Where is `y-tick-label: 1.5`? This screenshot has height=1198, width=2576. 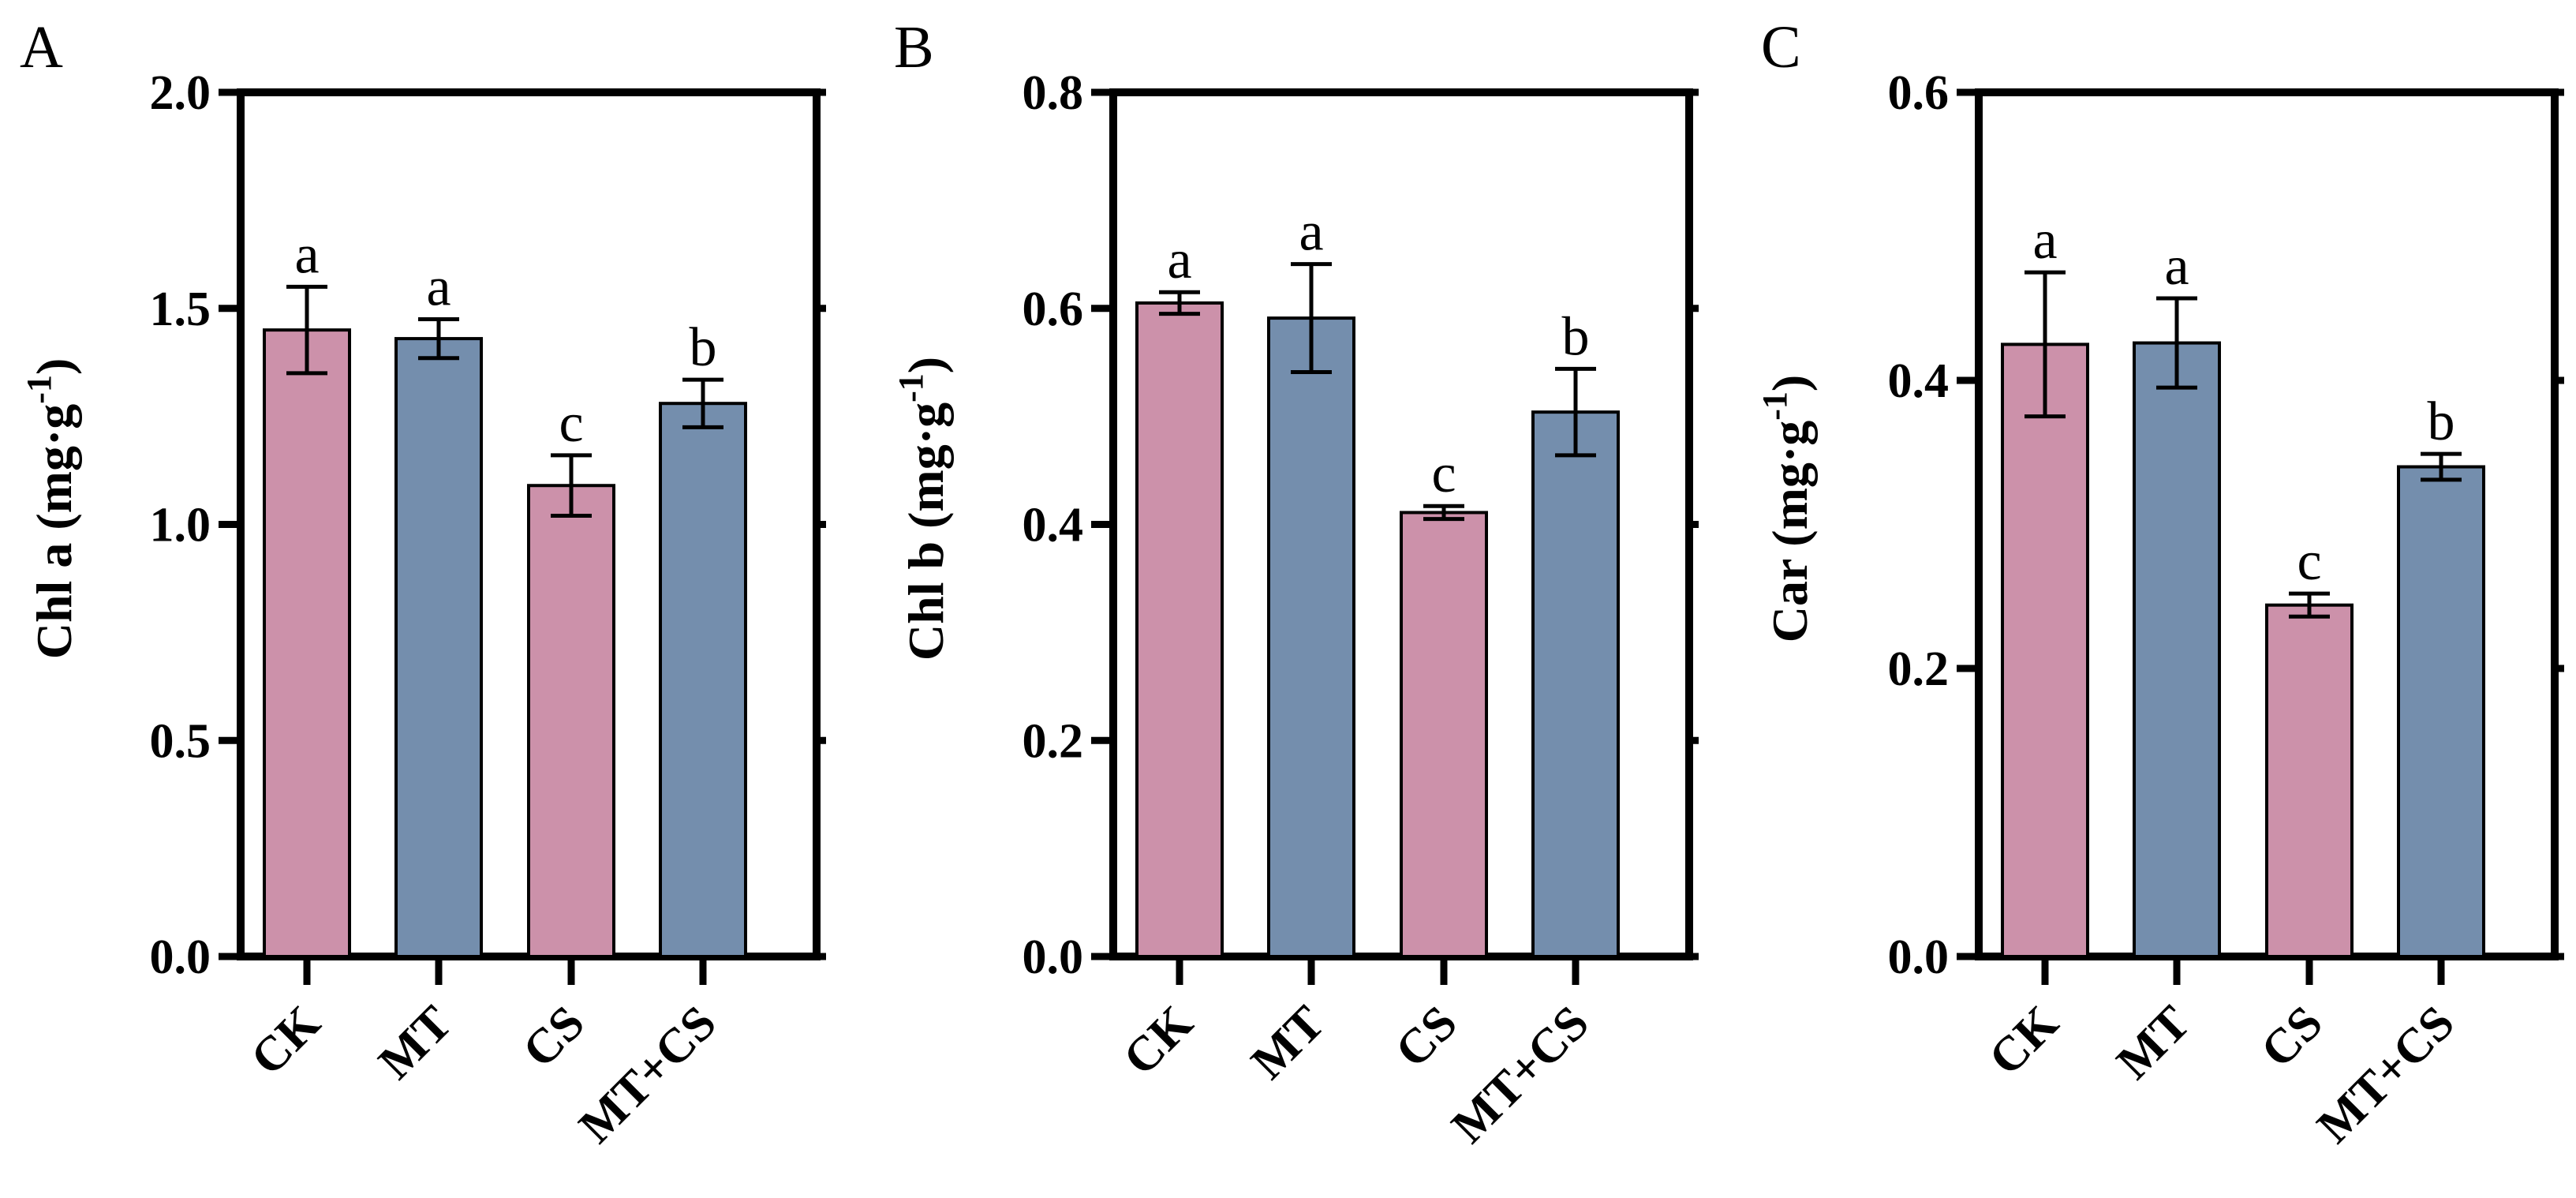
y-tick-label: 1.5 is located at coordinates (180, 309).